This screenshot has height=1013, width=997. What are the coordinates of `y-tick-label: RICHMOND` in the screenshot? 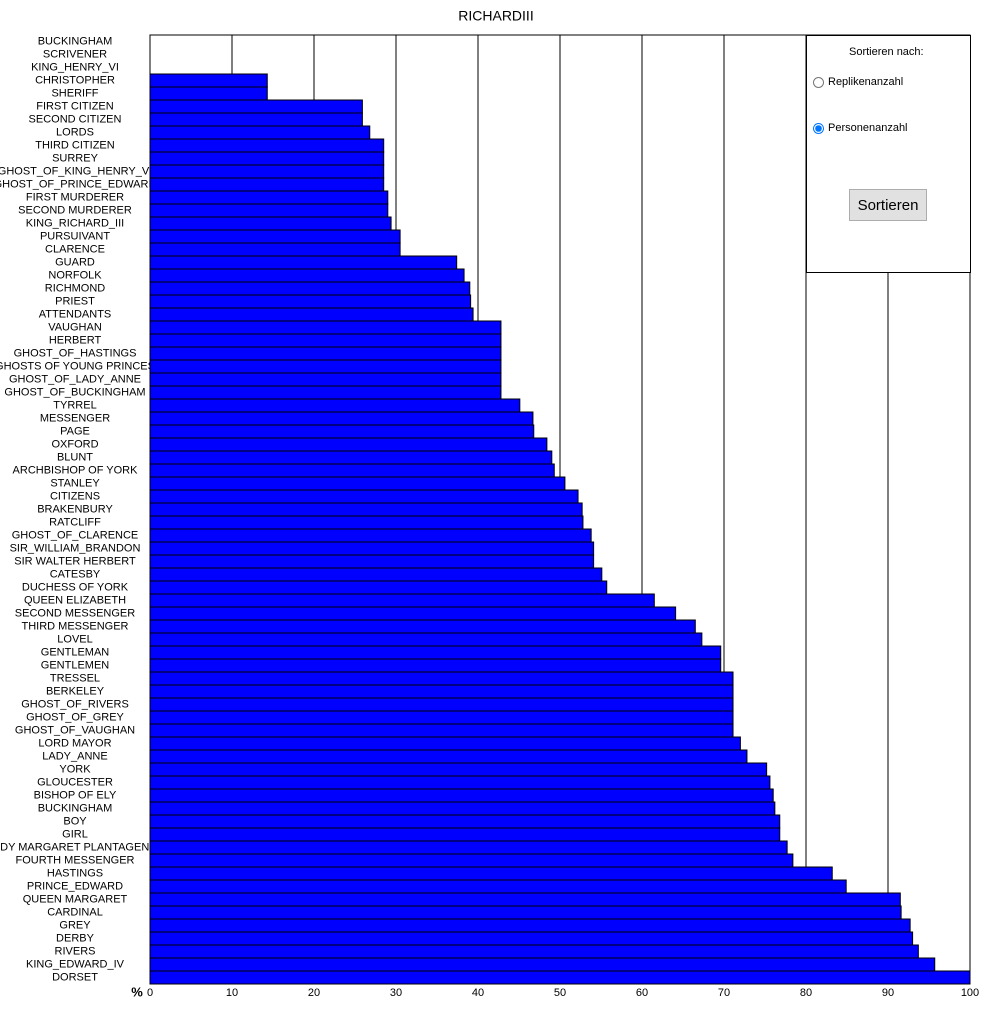 It's located at (75, 288).